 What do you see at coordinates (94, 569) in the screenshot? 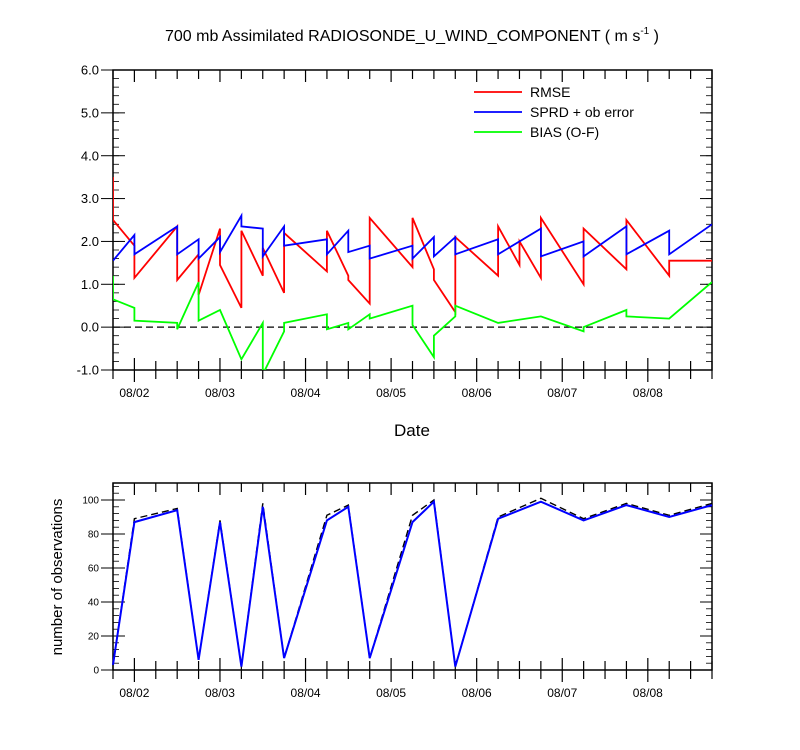
I see `bottom-y-tick-label: 60` at bounding box center [94, 569].